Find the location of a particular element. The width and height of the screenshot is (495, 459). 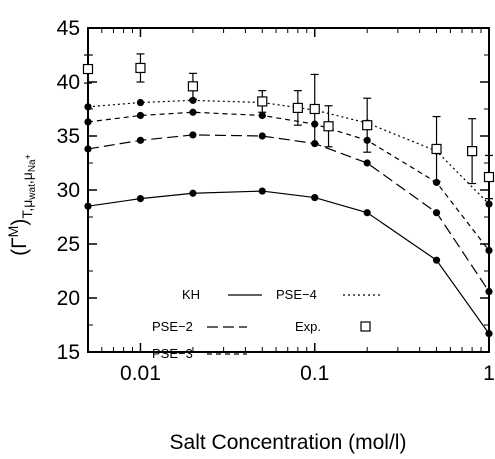

legend-label-pse3: PSE−3 is located at coordinates (172, 353).